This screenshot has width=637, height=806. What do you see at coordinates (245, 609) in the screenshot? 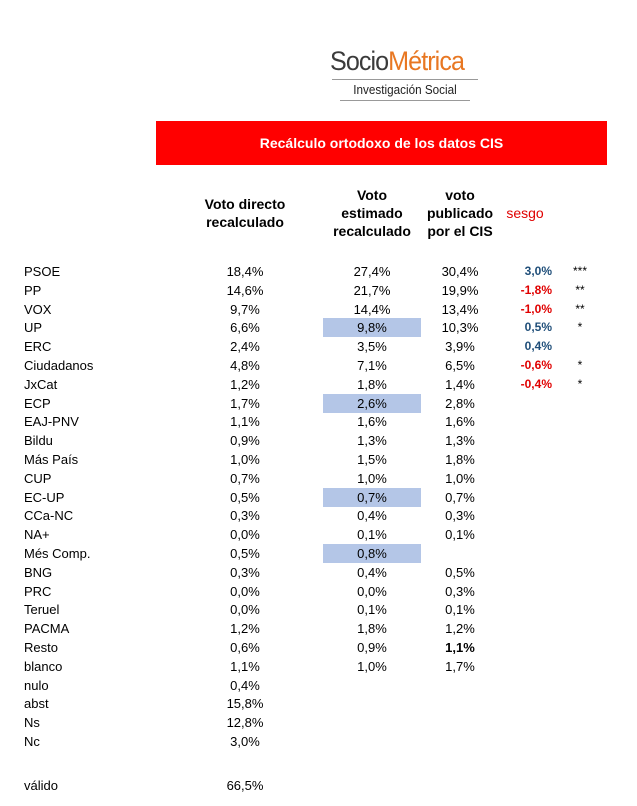
I see `direct-vote-cell: 0,0%` at bounding box center [245, 609].